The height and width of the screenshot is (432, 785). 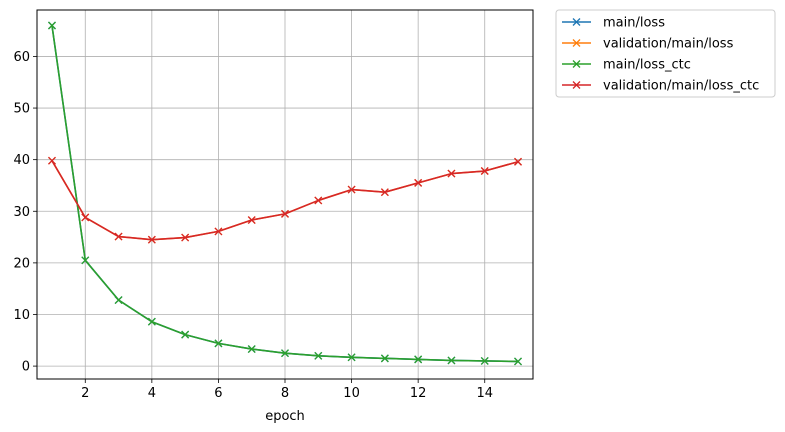 I want to click on x-tick-label: 8, so click(x=285, y=393).